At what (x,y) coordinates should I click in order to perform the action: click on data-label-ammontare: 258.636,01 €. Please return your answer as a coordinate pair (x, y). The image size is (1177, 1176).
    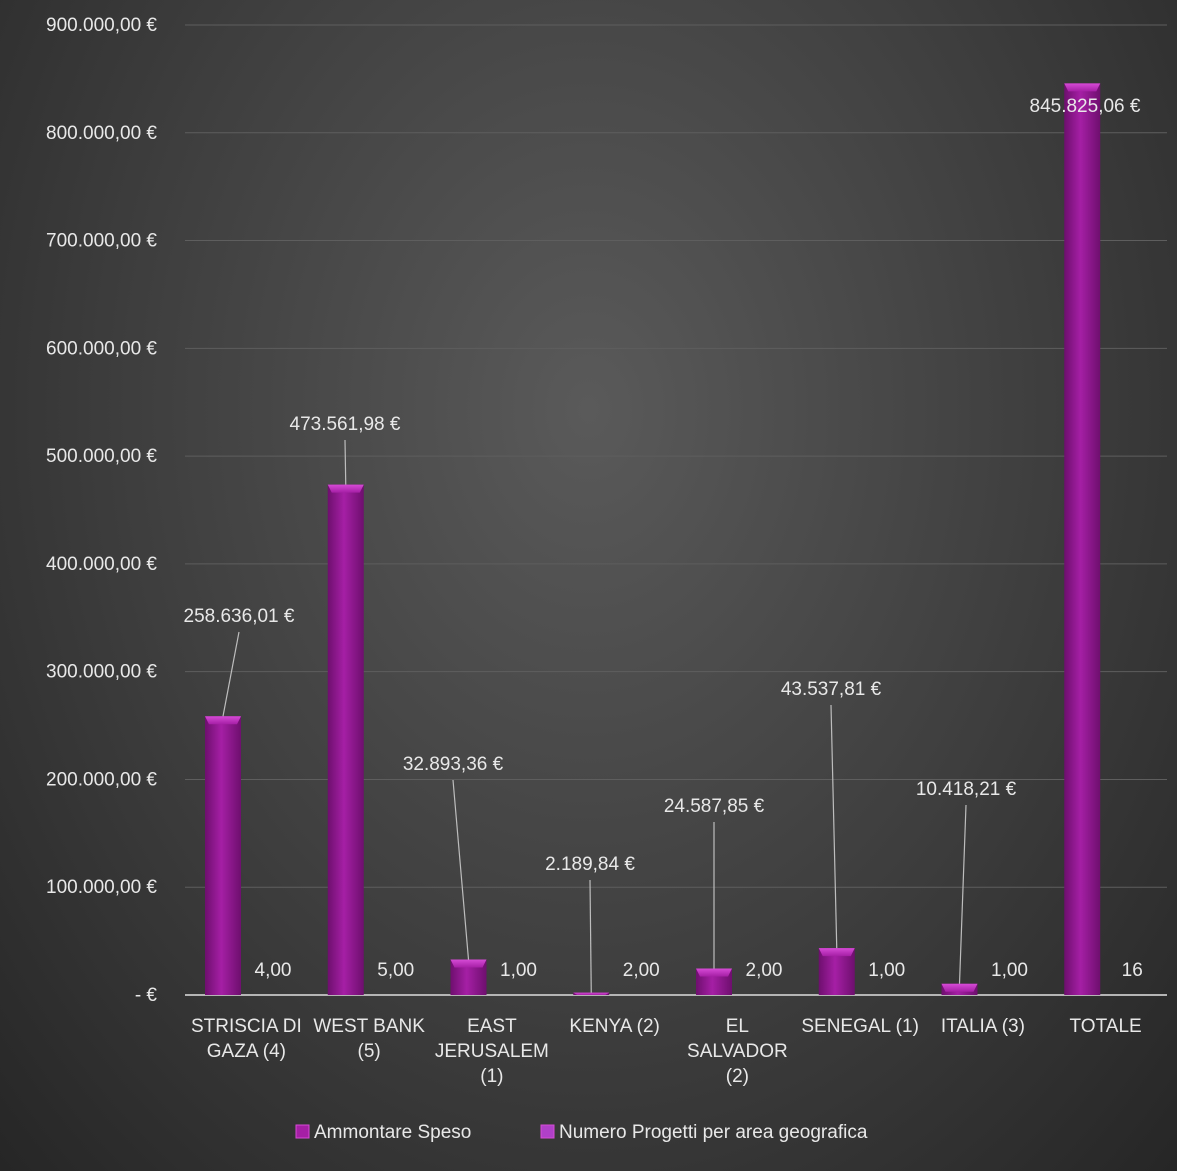
    Looking at the image, I should click on (239, 616).